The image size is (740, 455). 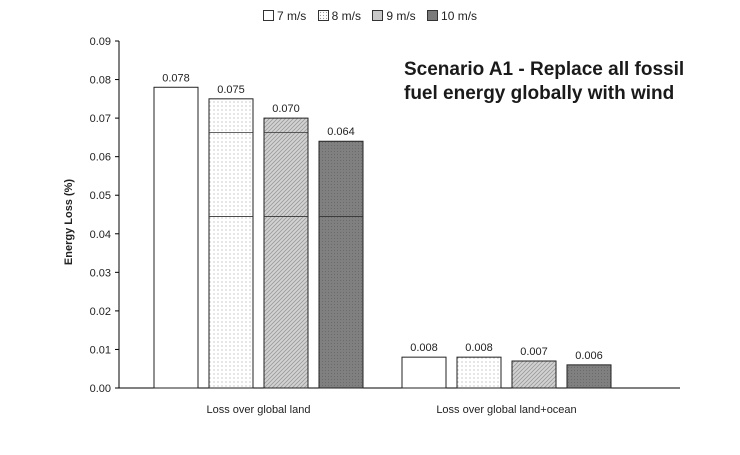 What do you see at coordinates (100, 81) in the screenshot?
I see `y-tick-label: 0.08` at bounding box center [100, 81].